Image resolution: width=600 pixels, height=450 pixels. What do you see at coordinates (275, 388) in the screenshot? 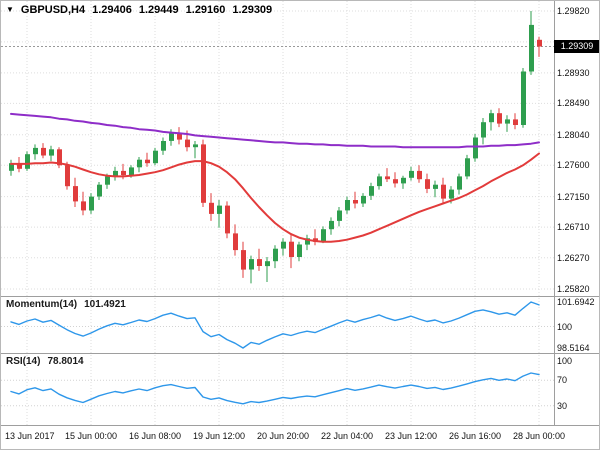
I see `rsi-line` at bounding box center [275, 388].